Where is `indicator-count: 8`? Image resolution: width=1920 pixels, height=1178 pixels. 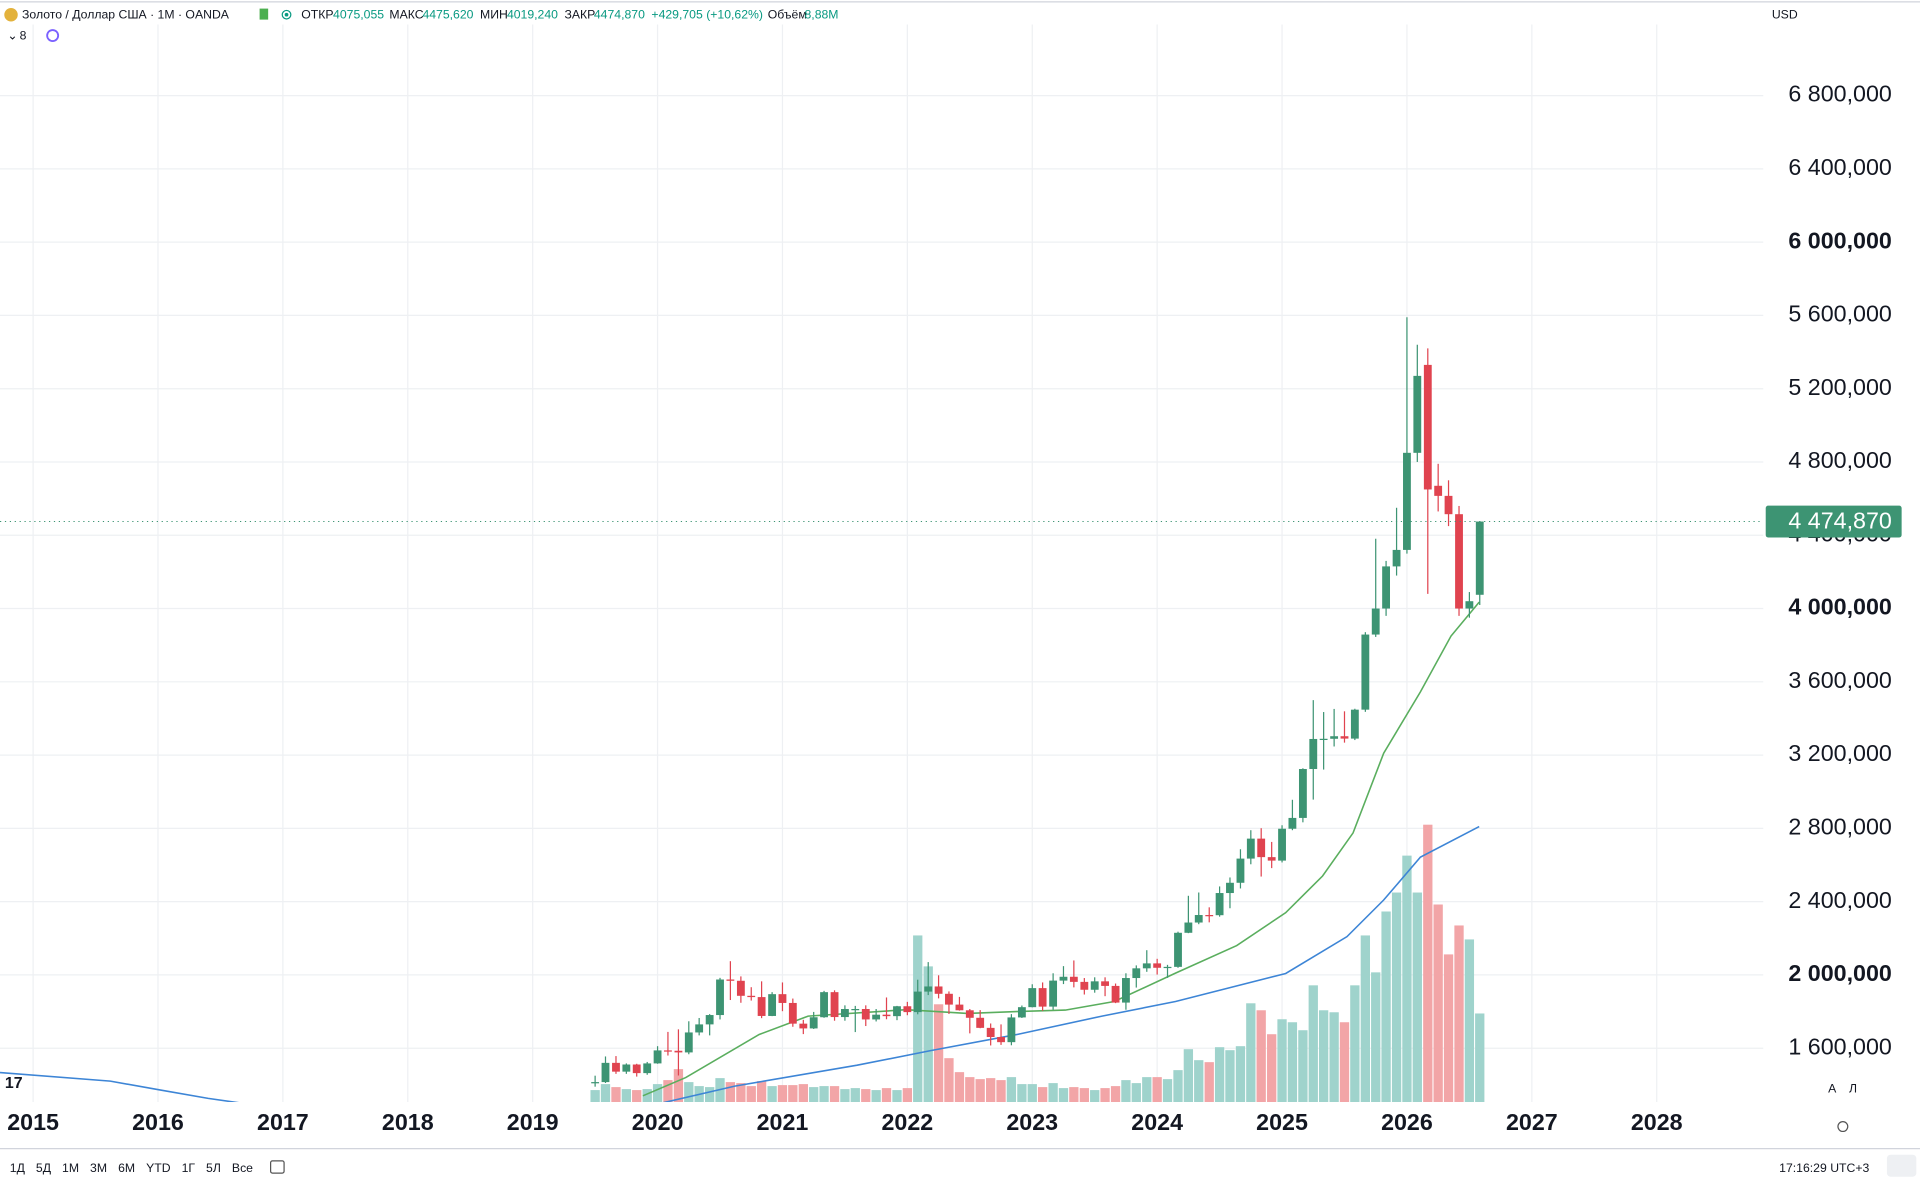 indicator-count: 8 is located at coordinates (23, 35).